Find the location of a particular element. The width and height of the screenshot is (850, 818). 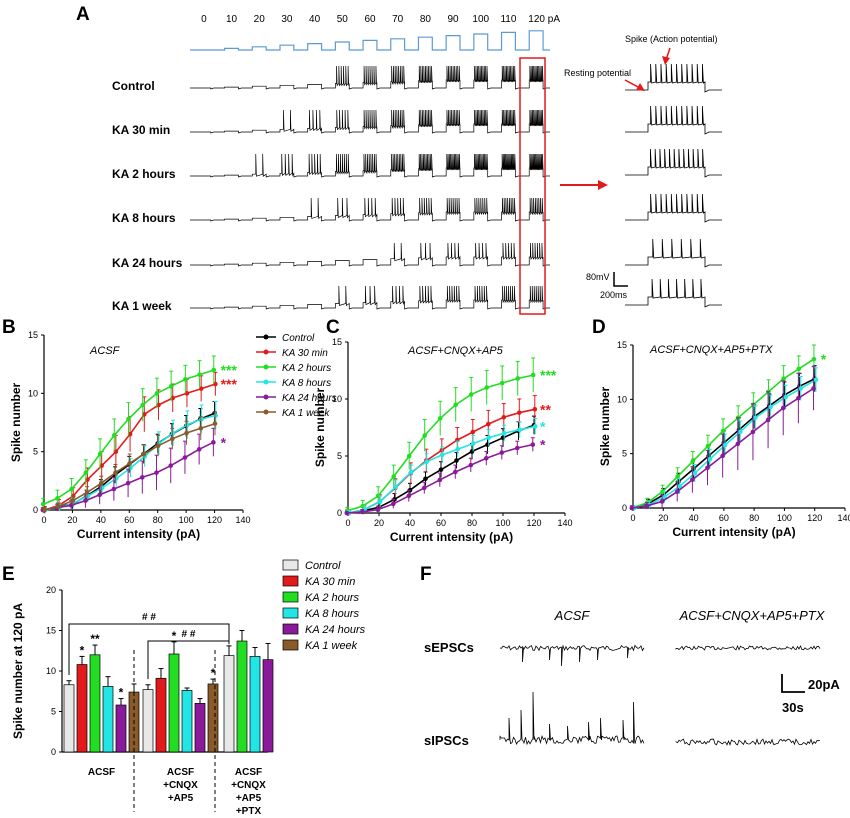

current-traces is located at coordinates (660, 695).